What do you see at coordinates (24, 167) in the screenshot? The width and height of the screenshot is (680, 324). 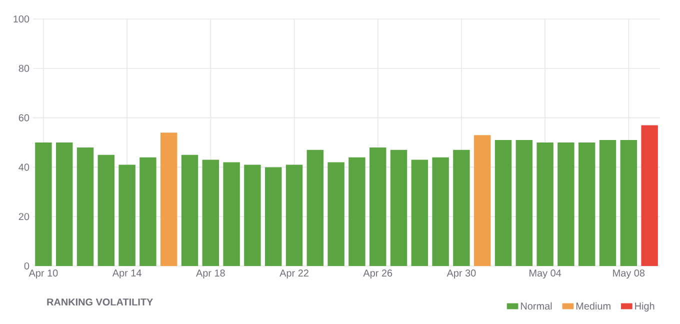 I see `y-tick-label: 40` at bounding box center [24, 167].